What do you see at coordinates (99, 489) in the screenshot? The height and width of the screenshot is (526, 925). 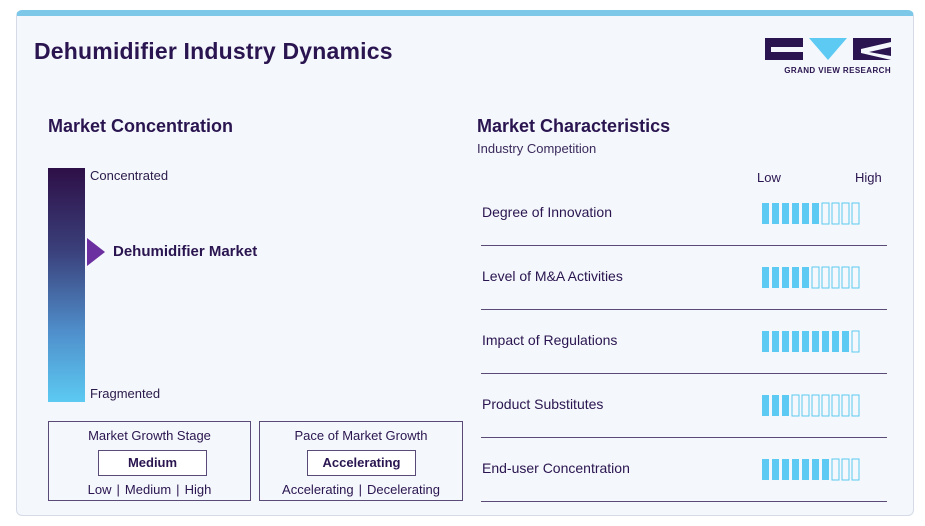 I see `growth-stage-option: Low` at bounding box center [99, 489].